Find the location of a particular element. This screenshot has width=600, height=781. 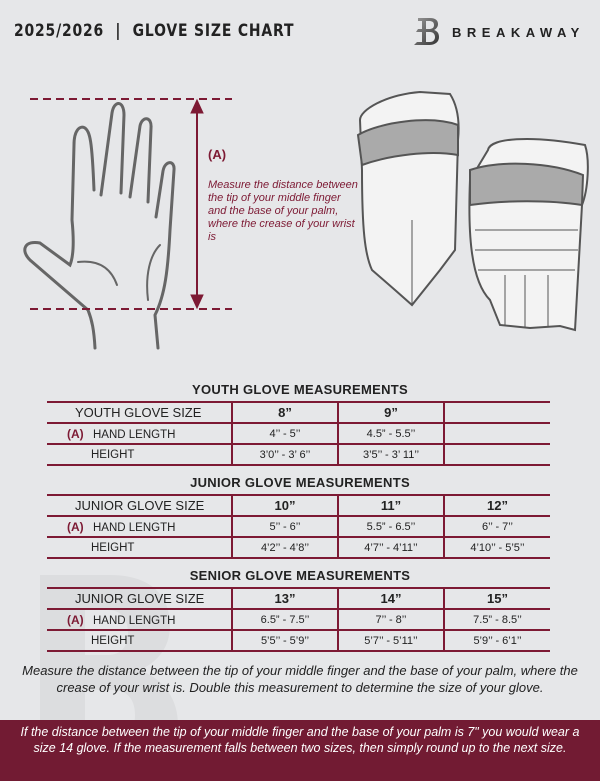

breakaway-b-logo-icon is located at coordinates (426, 31).